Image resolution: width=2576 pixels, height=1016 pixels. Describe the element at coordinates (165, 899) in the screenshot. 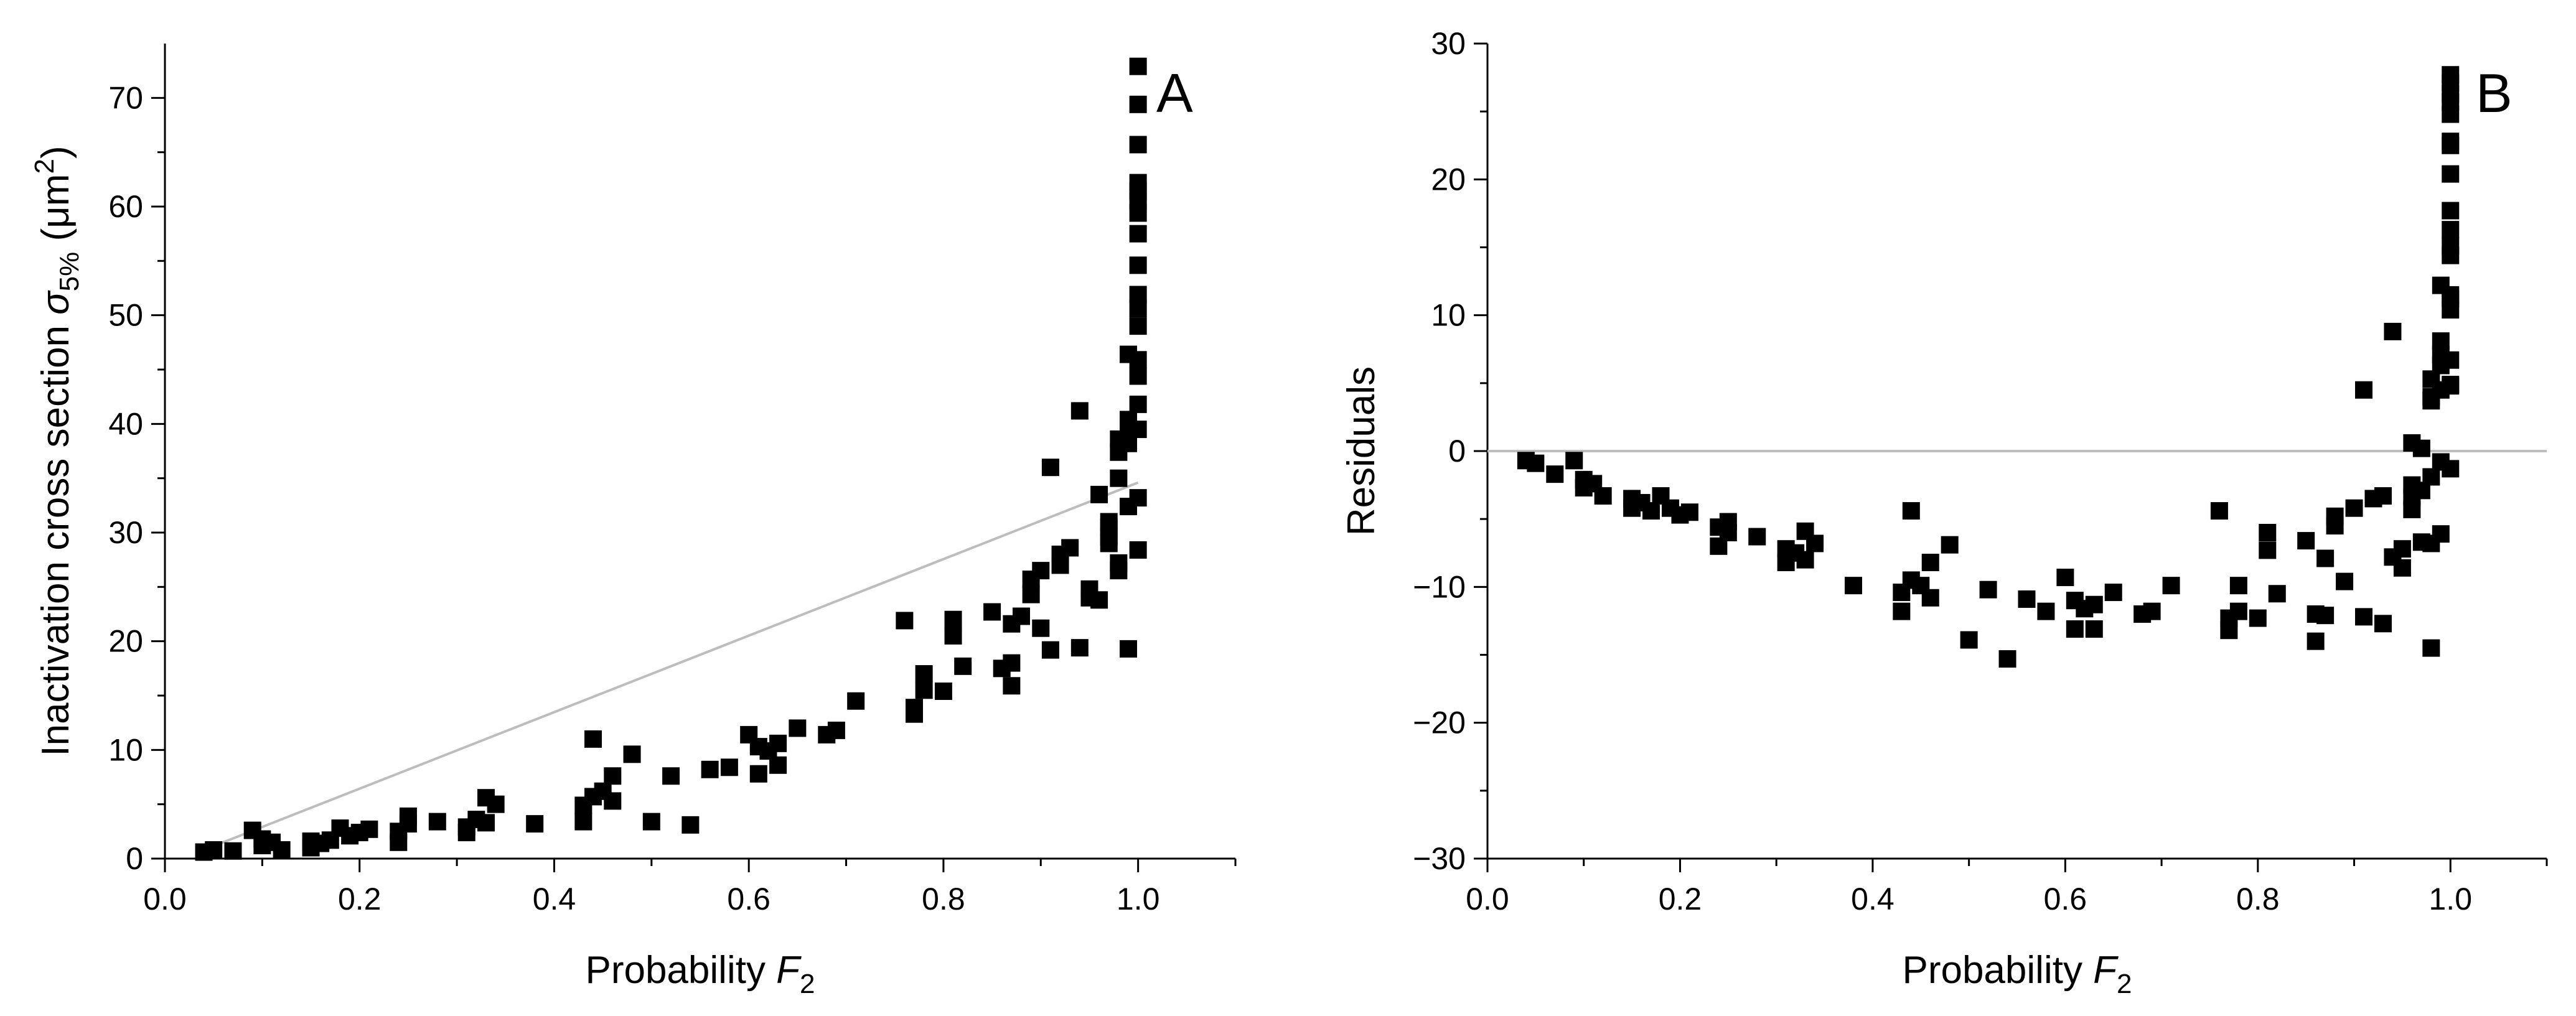

I see `x-tick-label: 0.0` at that location.